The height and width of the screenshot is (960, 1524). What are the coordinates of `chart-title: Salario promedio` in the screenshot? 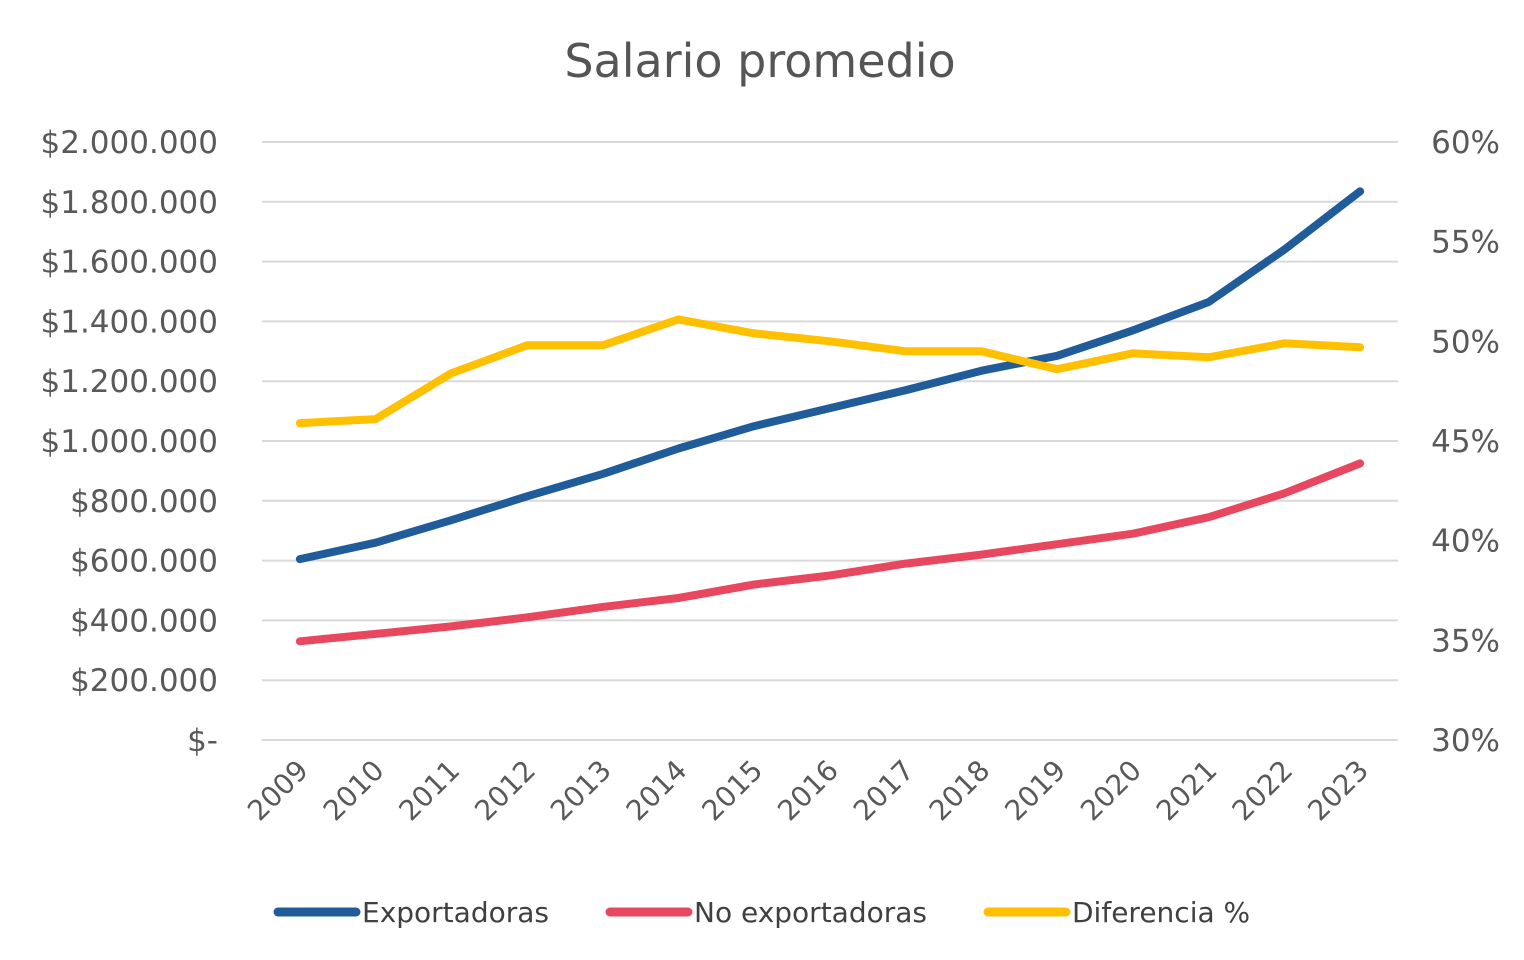 It's located at (759, 61).